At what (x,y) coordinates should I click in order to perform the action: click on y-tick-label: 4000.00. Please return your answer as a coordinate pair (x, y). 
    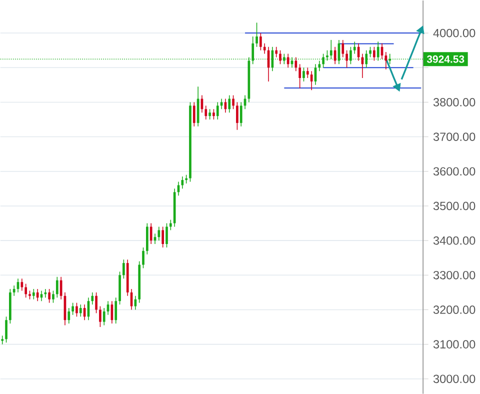
    Looking at the image, I should click on (454, 33).